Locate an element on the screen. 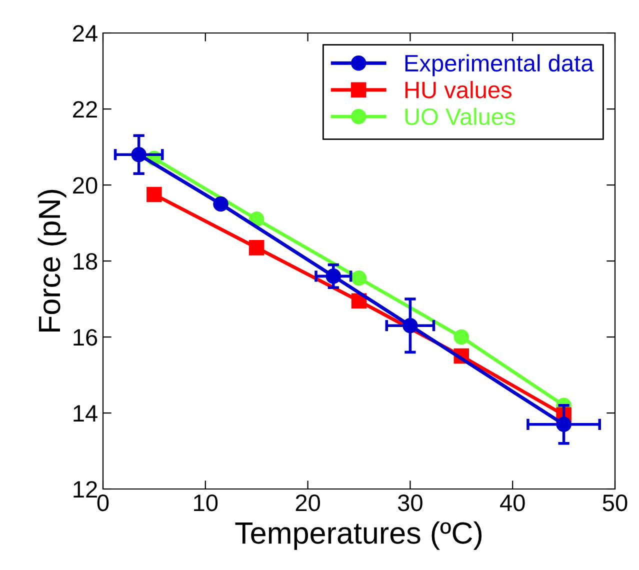 The width and height of the screenshot is (639, 570). x-axis-title: Temperatures (ºC) is located at coordinates (358, 535).